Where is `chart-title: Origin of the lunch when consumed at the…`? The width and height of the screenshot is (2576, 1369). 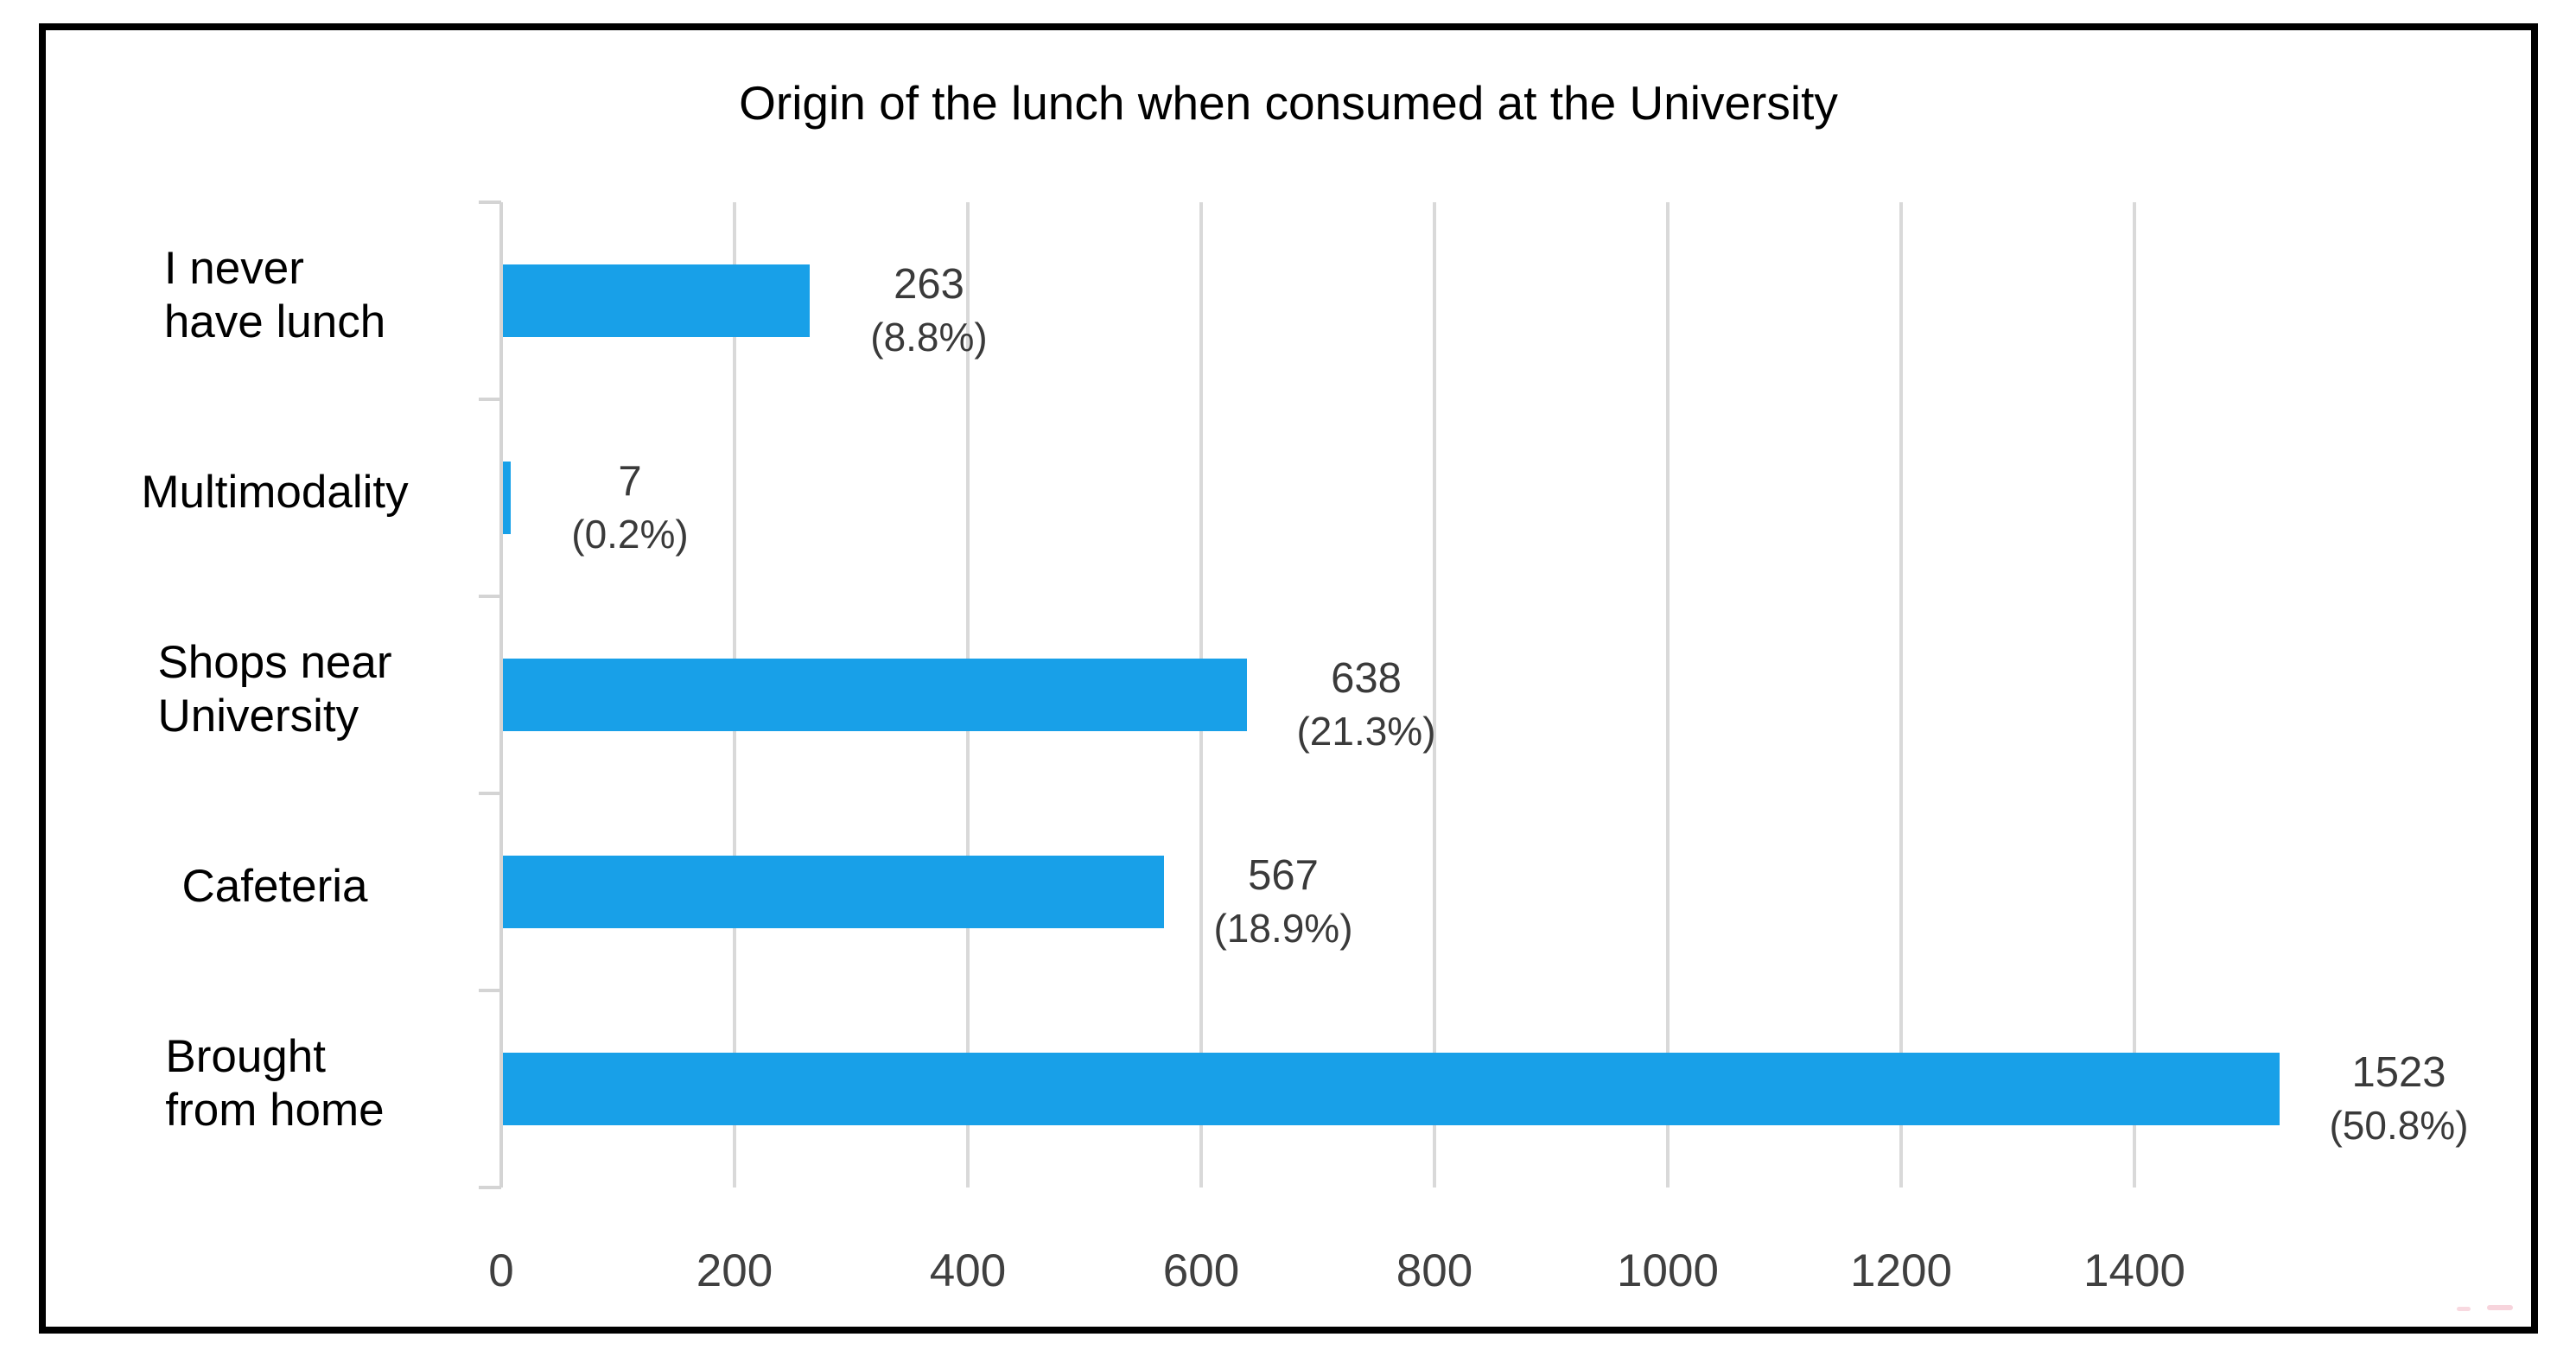 chart-title: Origin of the lunch when consumed at the… is located at coordinates (1288, 103).